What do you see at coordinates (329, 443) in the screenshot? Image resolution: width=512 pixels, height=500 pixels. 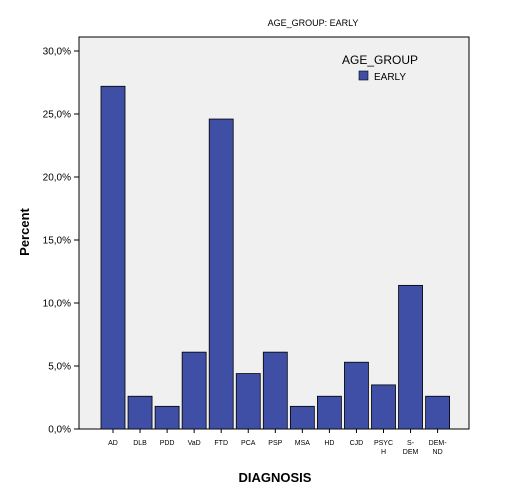 I see `x-tick-label: HD` at bounding box center [329, 443].